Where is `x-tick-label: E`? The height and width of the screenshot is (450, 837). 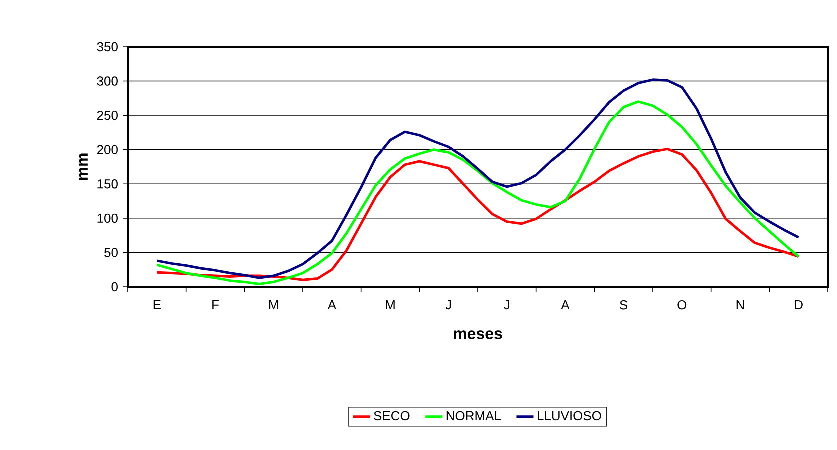
x-tick-label: E is located at coordinates (157, 305).